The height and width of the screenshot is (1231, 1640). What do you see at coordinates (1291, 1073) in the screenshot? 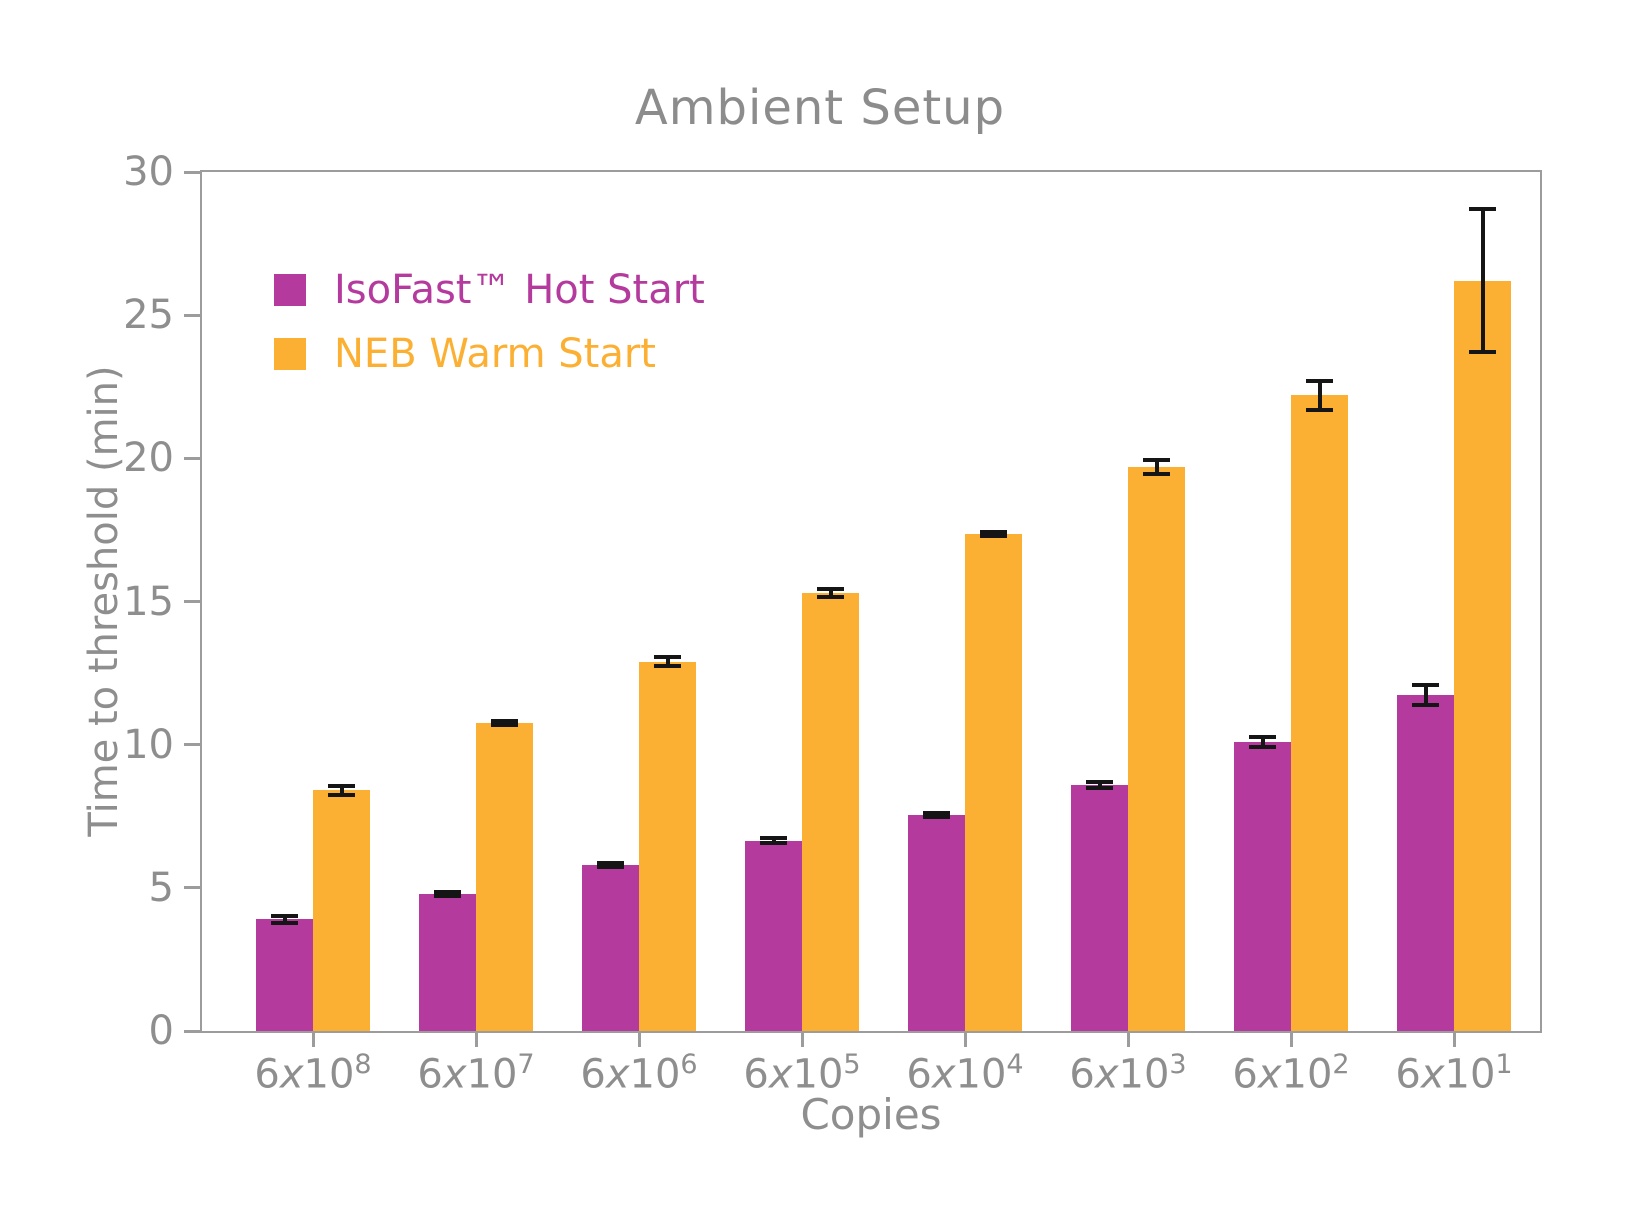
I see `x-tick-label: 6x102` at bounding box center [1291, 1073].